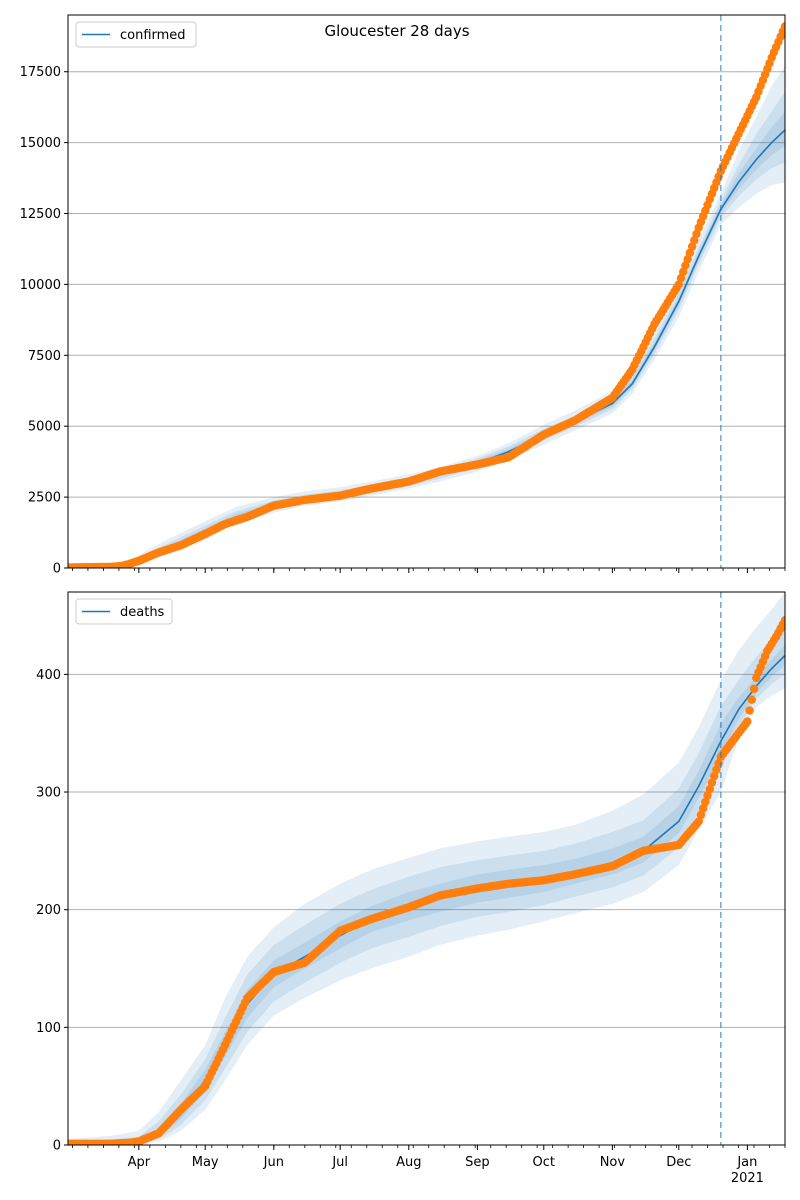 The width and height of the screenshot is (800, 1200). What do you see at coordinates (678, 1162) in the screenshot?
I see `x-tick-label: Dec` at bounding box center [678, 1162].